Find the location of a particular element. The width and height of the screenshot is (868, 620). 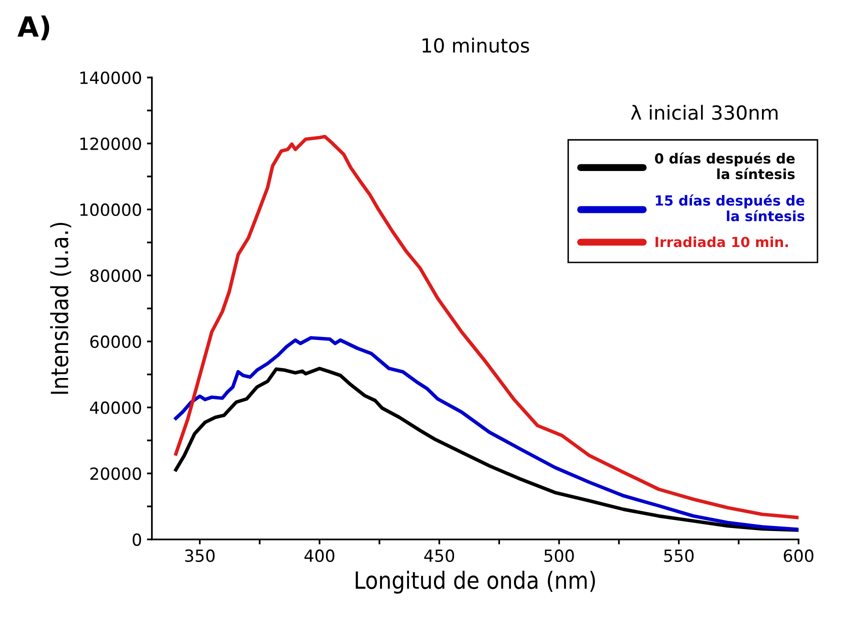

x-tick-label: 400 is located at coordinates (319, 555).